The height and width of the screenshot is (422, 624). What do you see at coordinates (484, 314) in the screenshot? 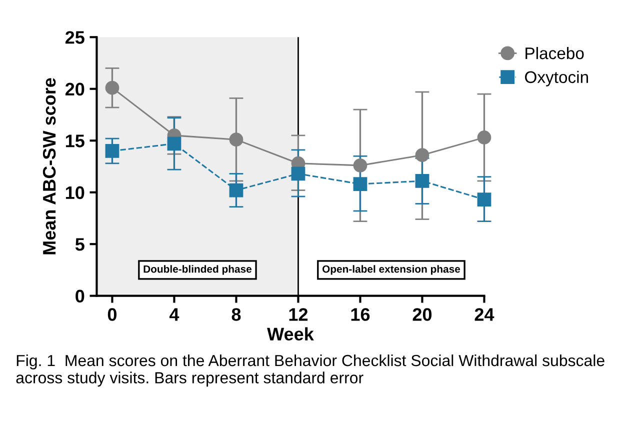
I see `x-tick-label: 24` at bounding box center [484, 314].